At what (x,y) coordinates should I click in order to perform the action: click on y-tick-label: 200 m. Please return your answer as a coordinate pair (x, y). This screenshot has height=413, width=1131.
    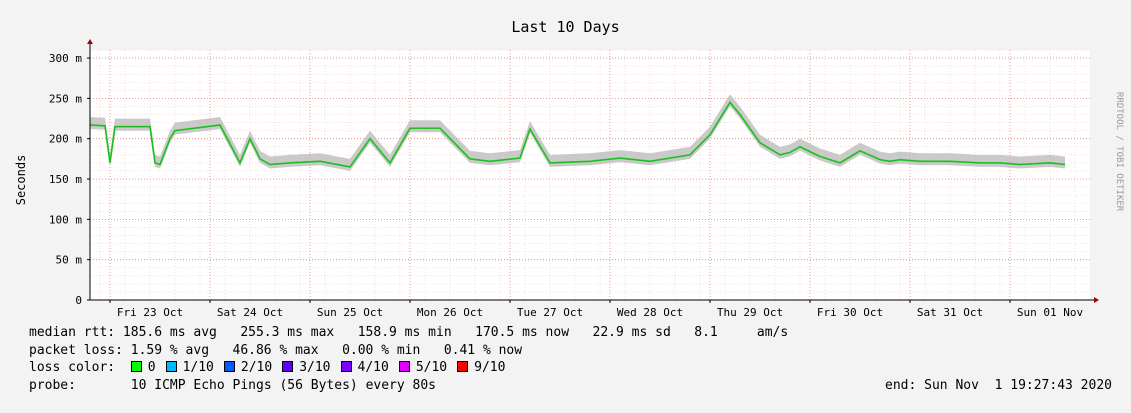
    Looking at the image, I should click on (65, 139).